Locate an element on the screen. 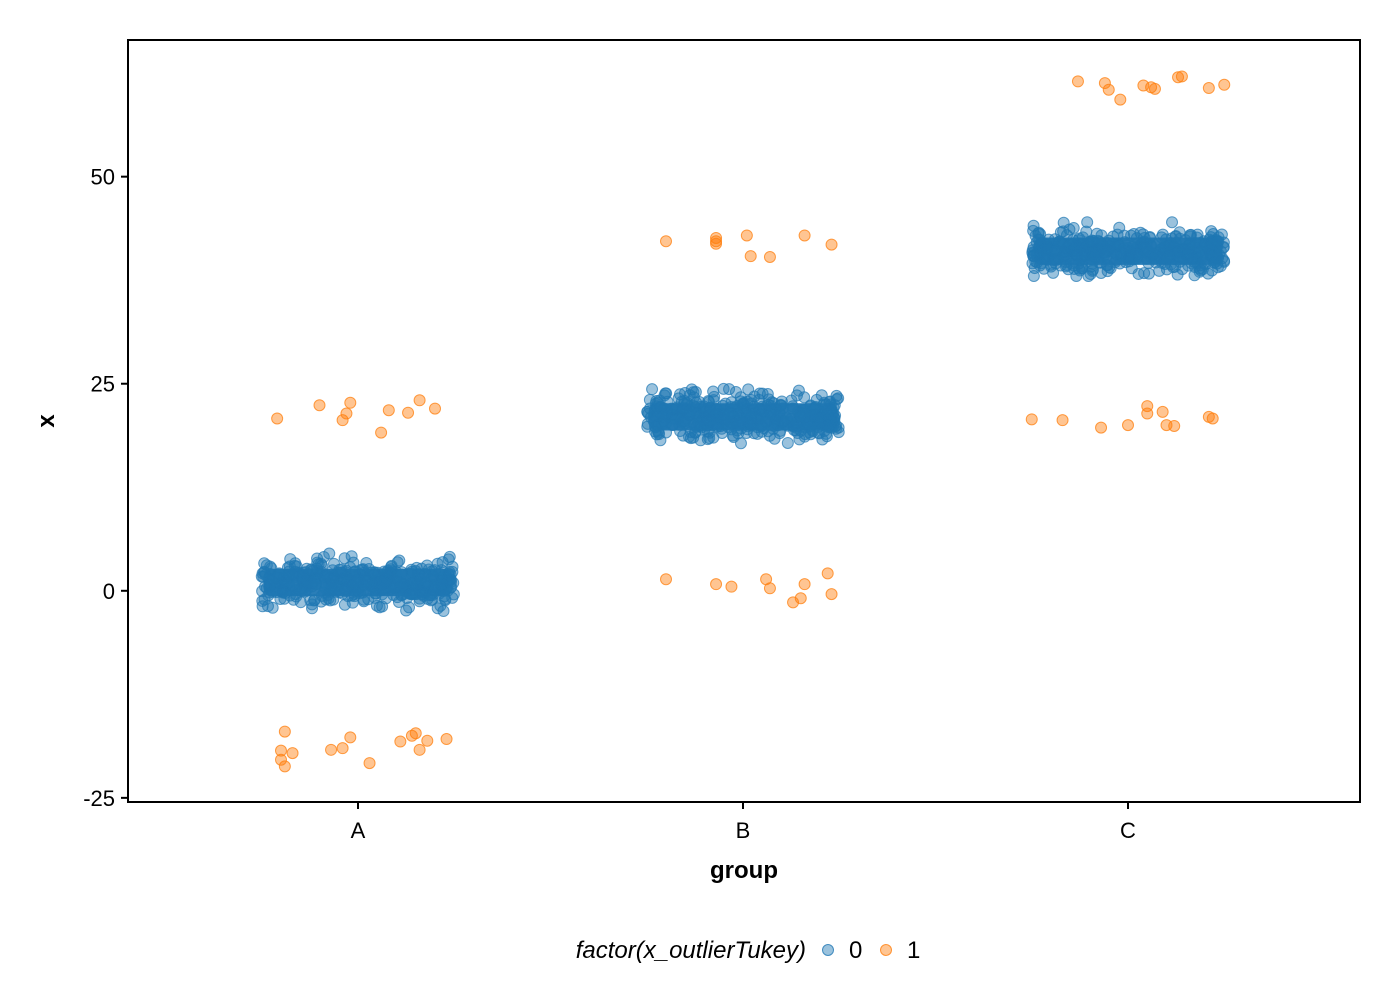 The width and height of the screenshot is (1400, 1005). y-tick-label: 0 is located at coordinates (109, 591).